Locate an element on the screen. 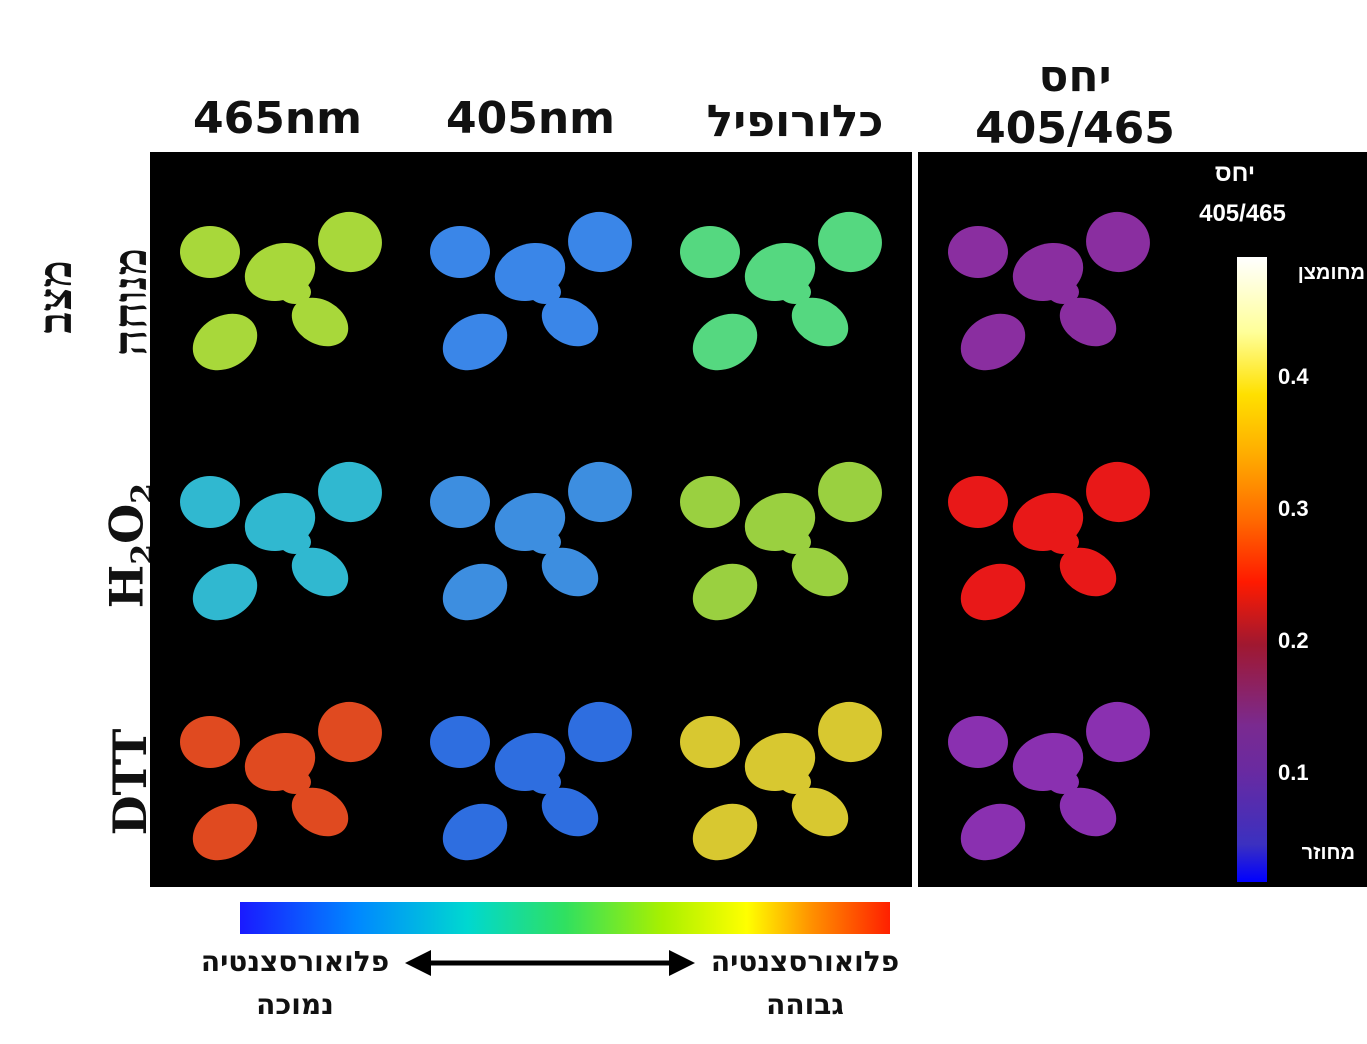 Image resolution: width=1367 pixels, height=1044 pixels. ratio-image-panel is located at coordinates (1054, 519).